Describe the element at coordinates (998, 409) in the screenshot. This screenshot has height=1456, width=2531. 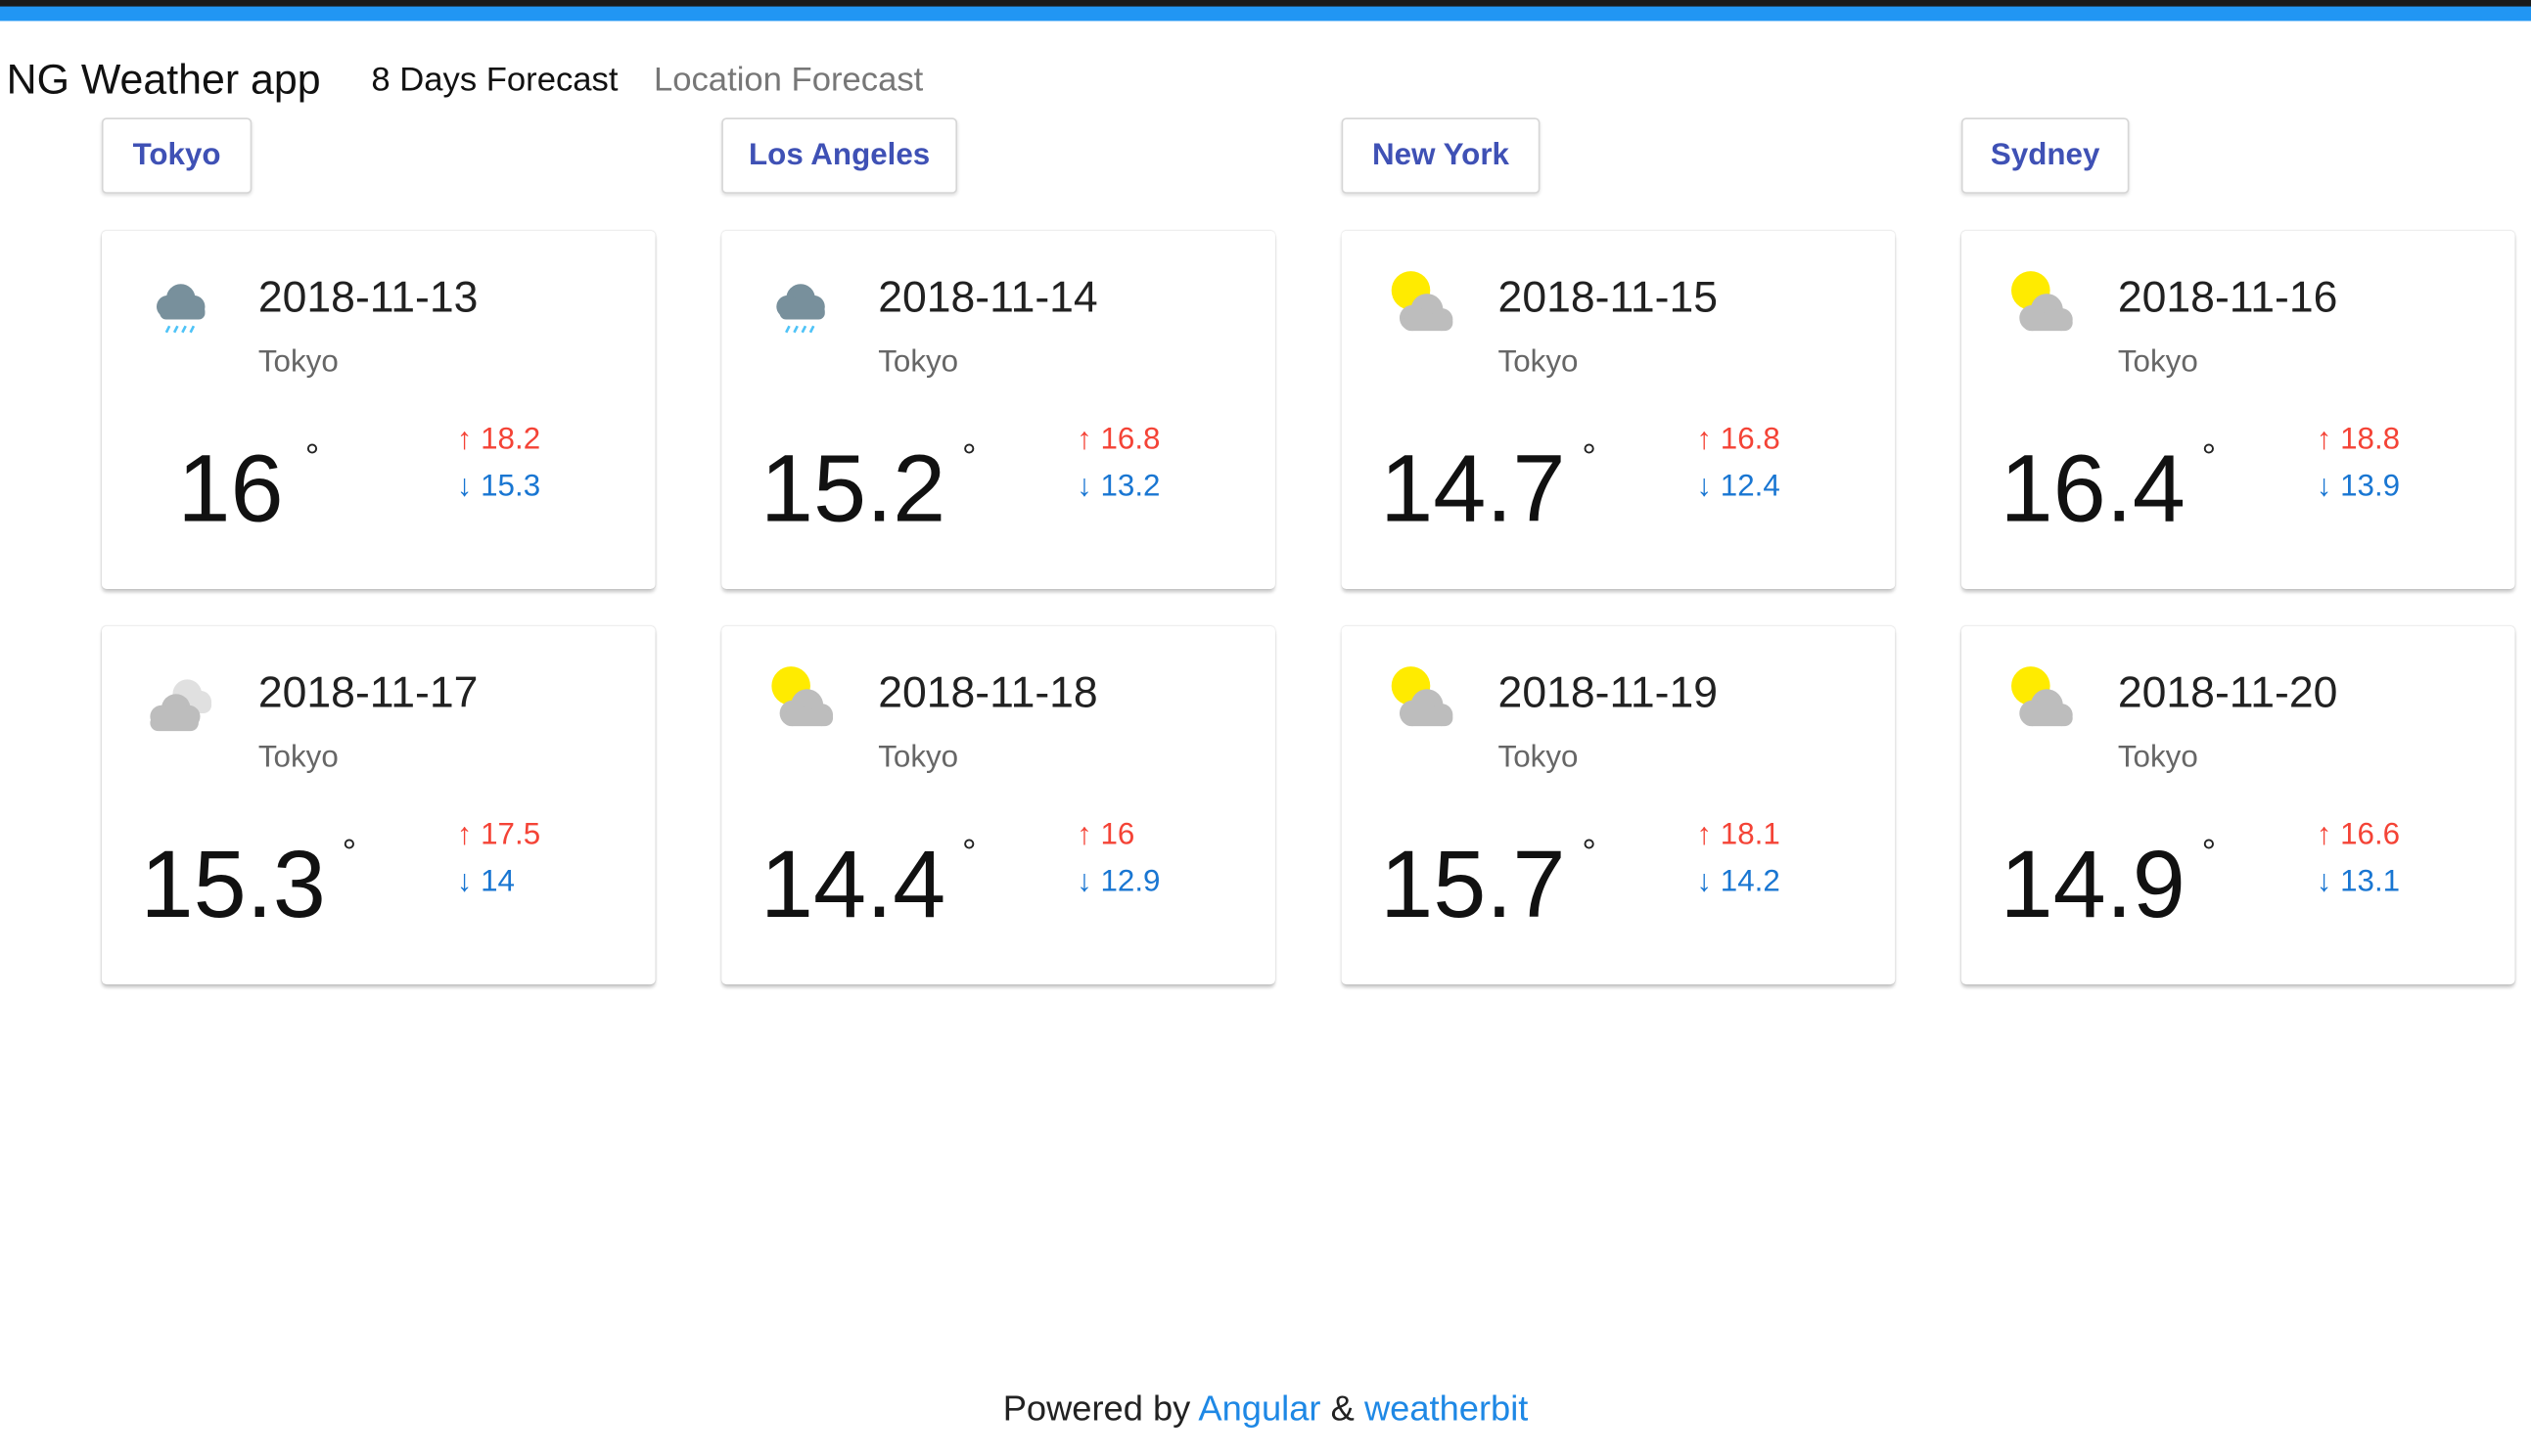
I see `forecast-card: 2018-11-14 Tokyo 15.2 ° ↑ 16.8 ↓ 13.2` at that location.